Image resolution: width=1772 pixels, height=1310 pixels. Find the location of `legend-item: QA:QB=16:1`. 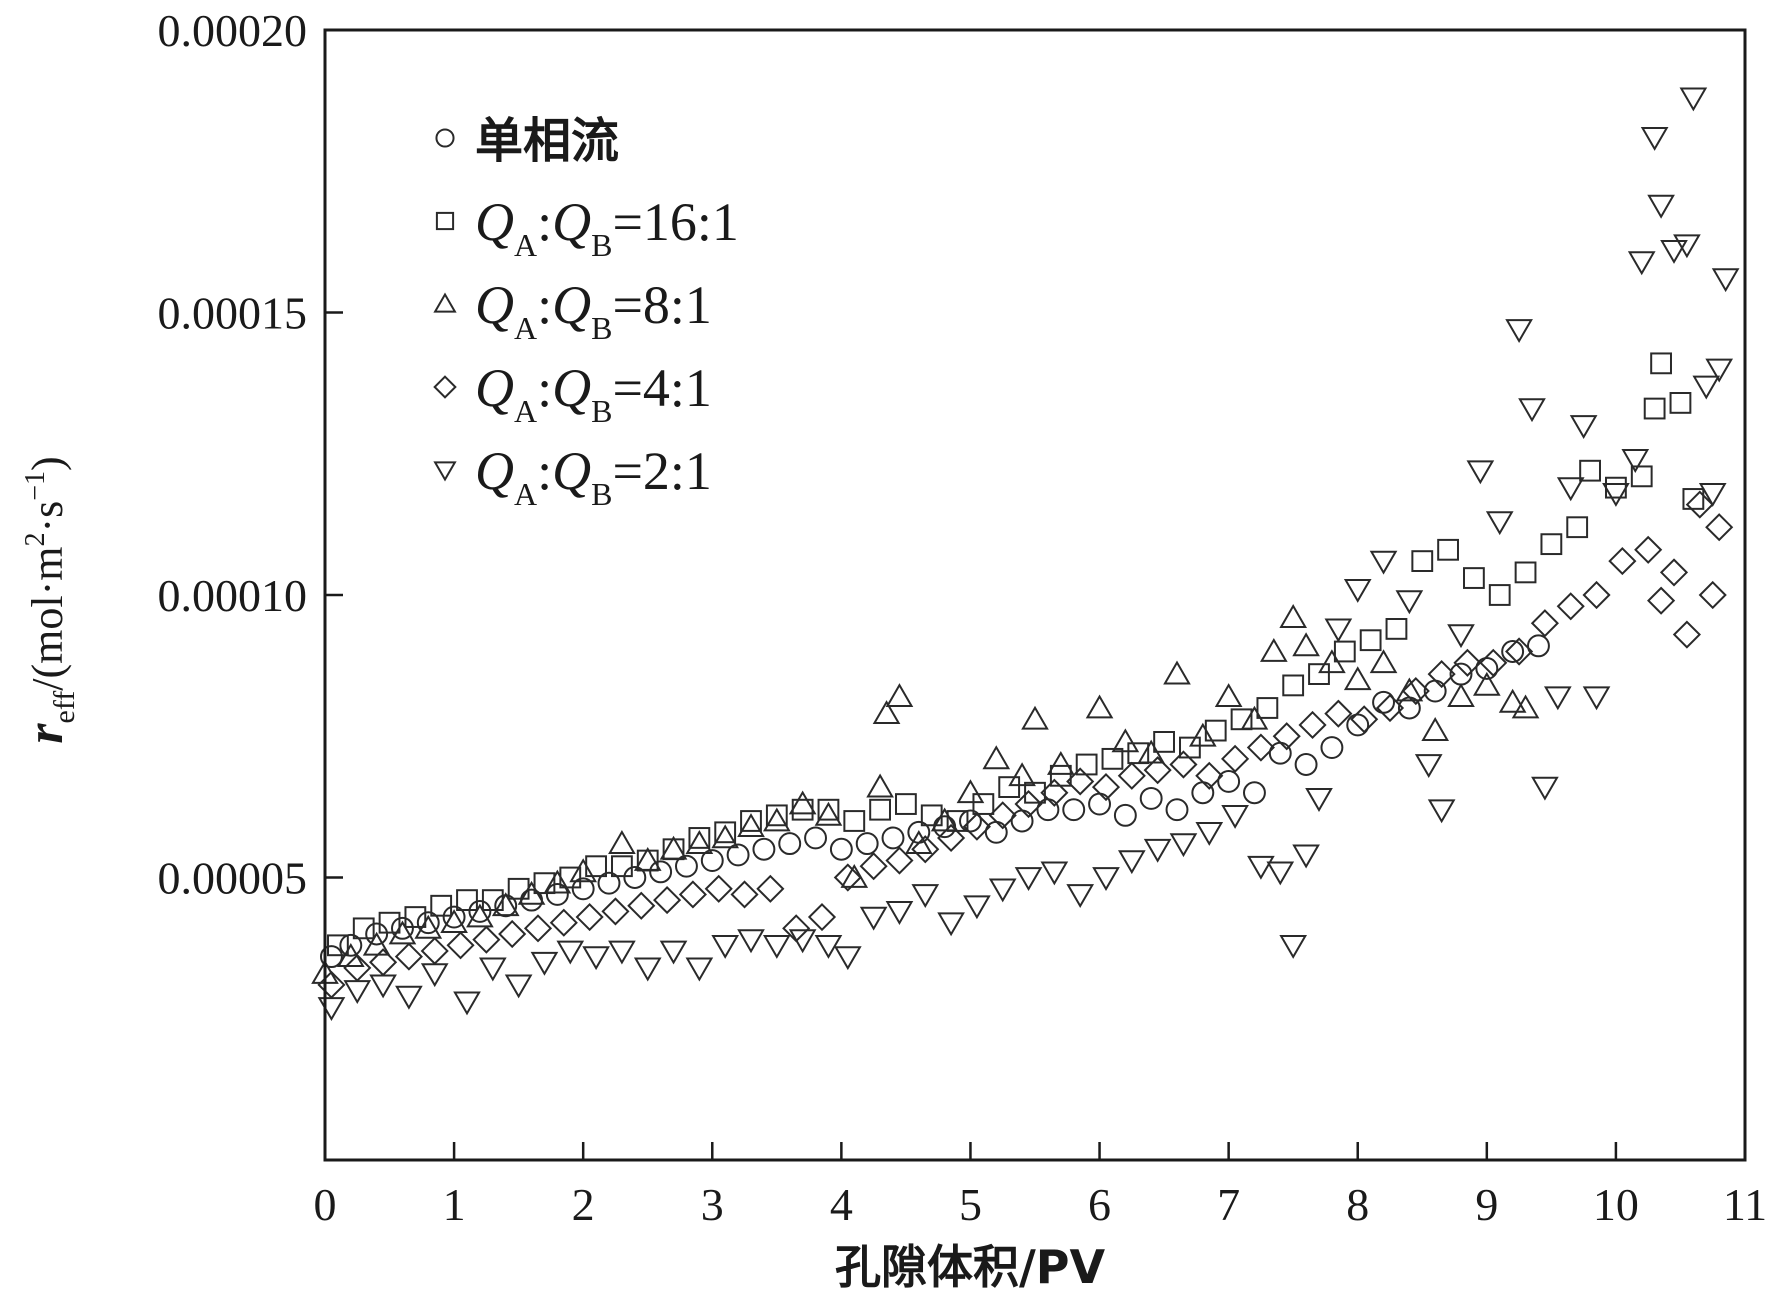

legend-item: QA:QB=16:1 is located at coordinates (587, 227).